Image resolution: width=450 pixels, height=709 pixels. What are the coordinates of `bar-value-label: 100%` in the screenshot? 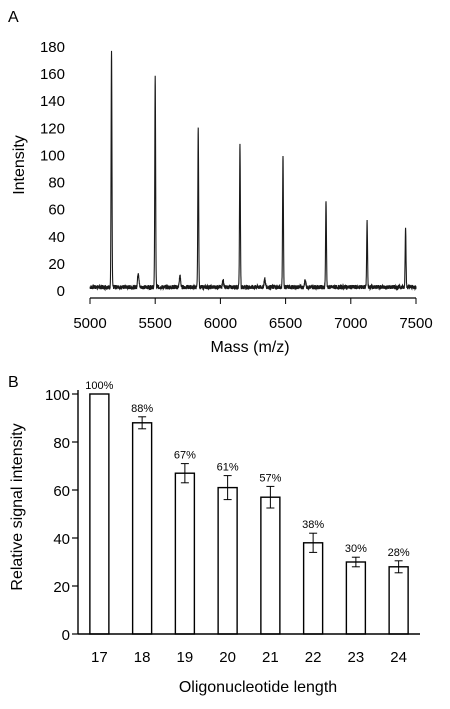 It's located at (99, 386).